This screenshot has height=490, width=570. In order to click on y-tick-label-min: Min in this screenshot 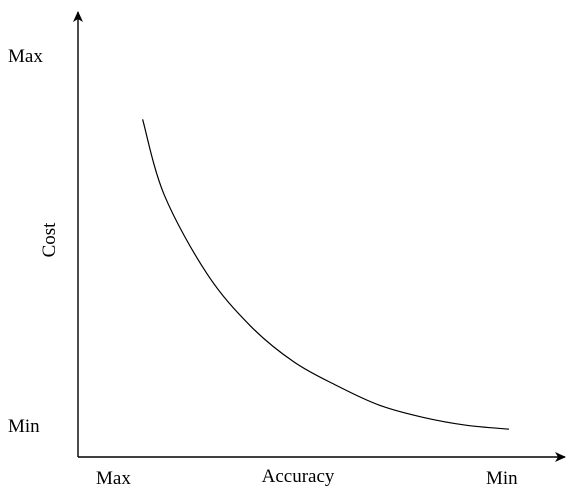, I will do `click(24, 426)`.